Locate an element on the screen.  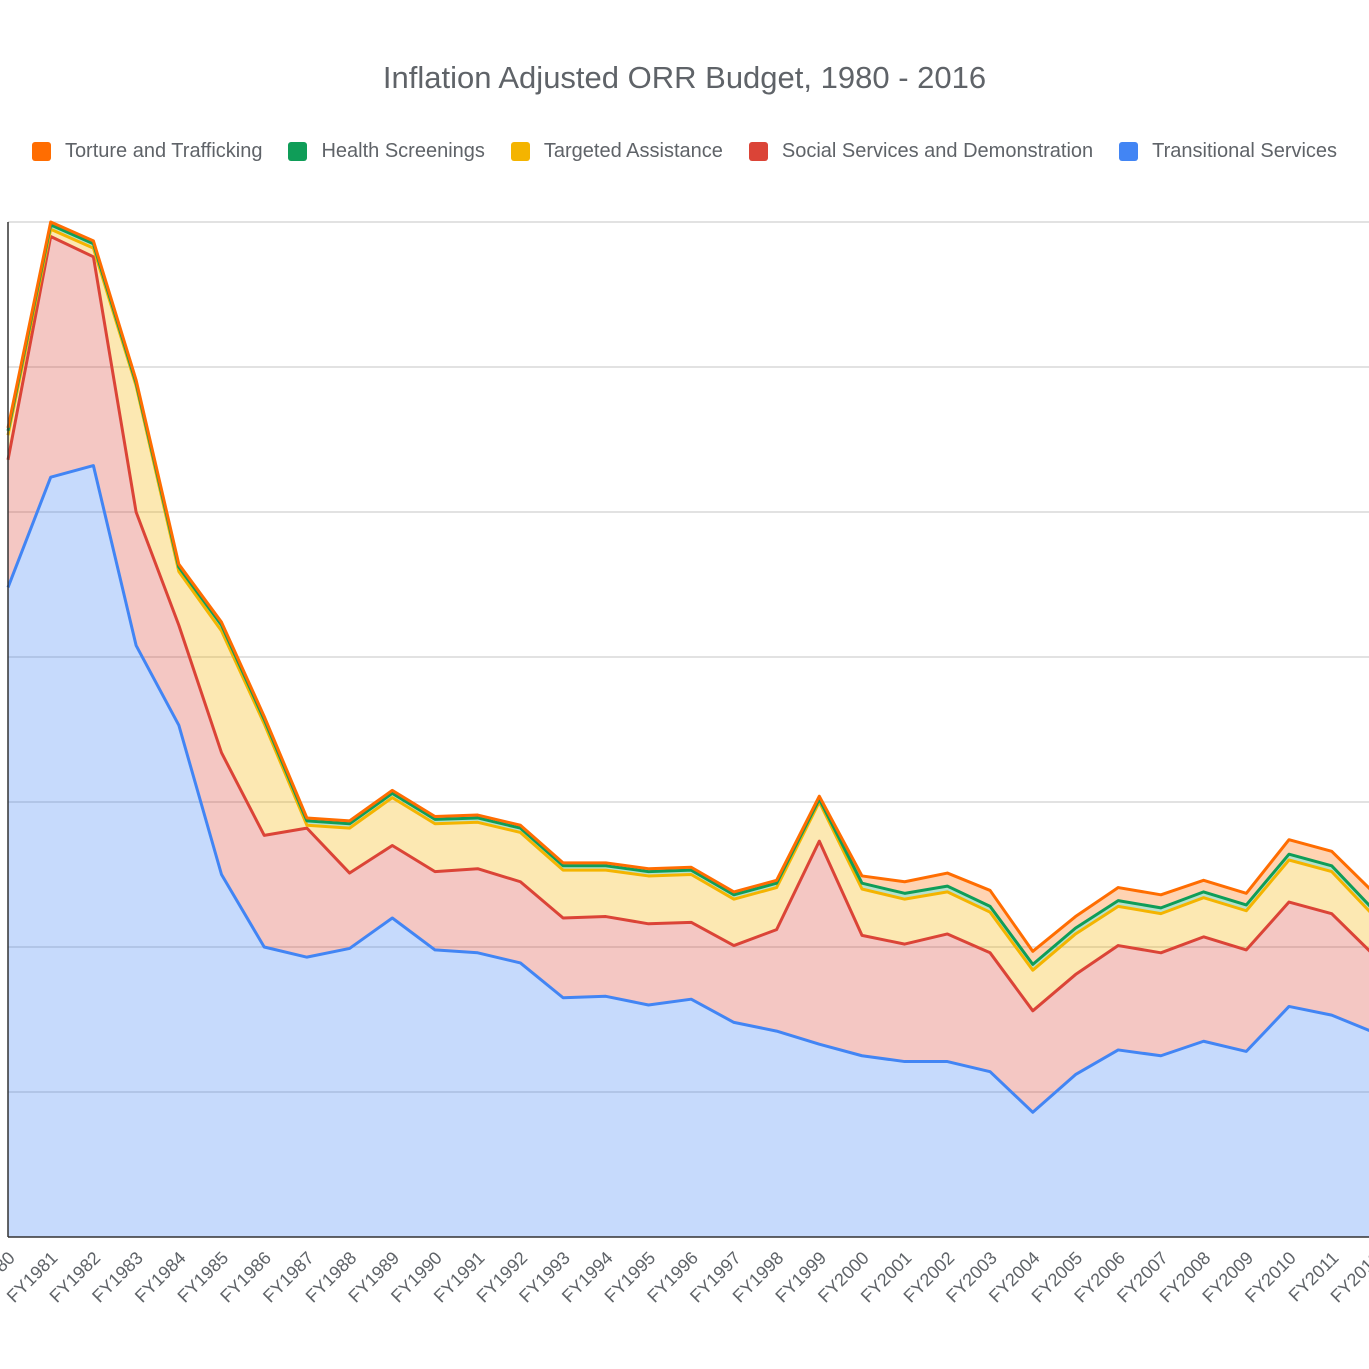
legend-label: Targeted Assistance is located at coordinates (633, 151).